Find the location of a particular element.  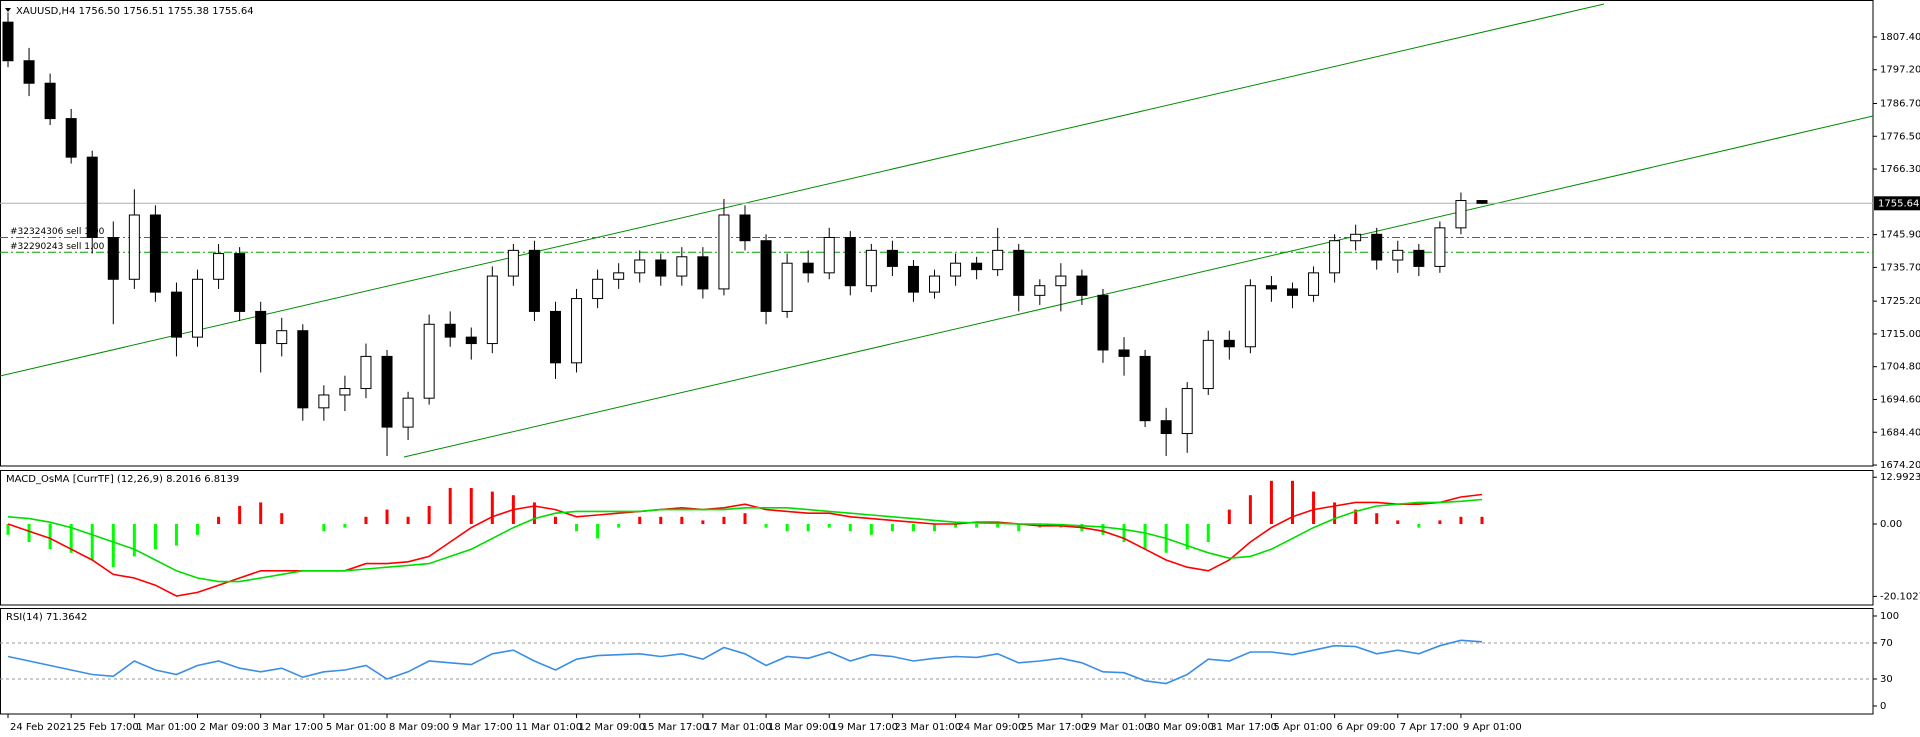

y-tick-label: 70 is located at coordinates (1886, 643).